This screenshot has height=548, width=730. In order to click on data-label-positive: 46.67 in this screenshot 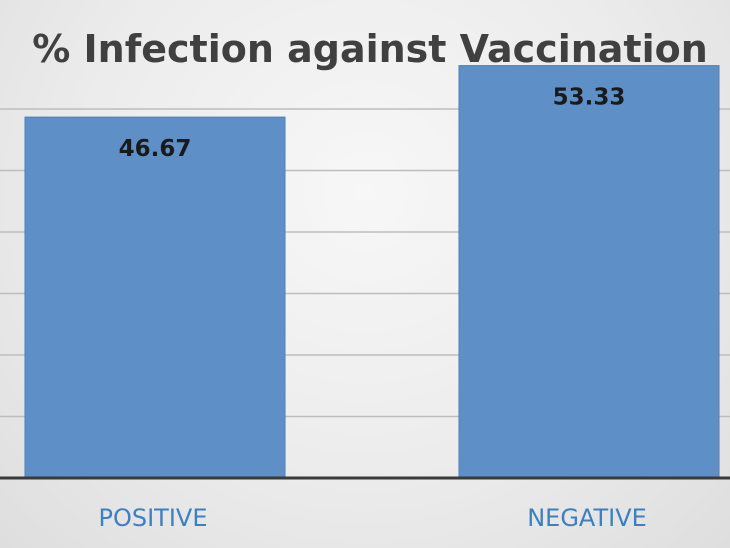, I will do `click(155, 149)`.